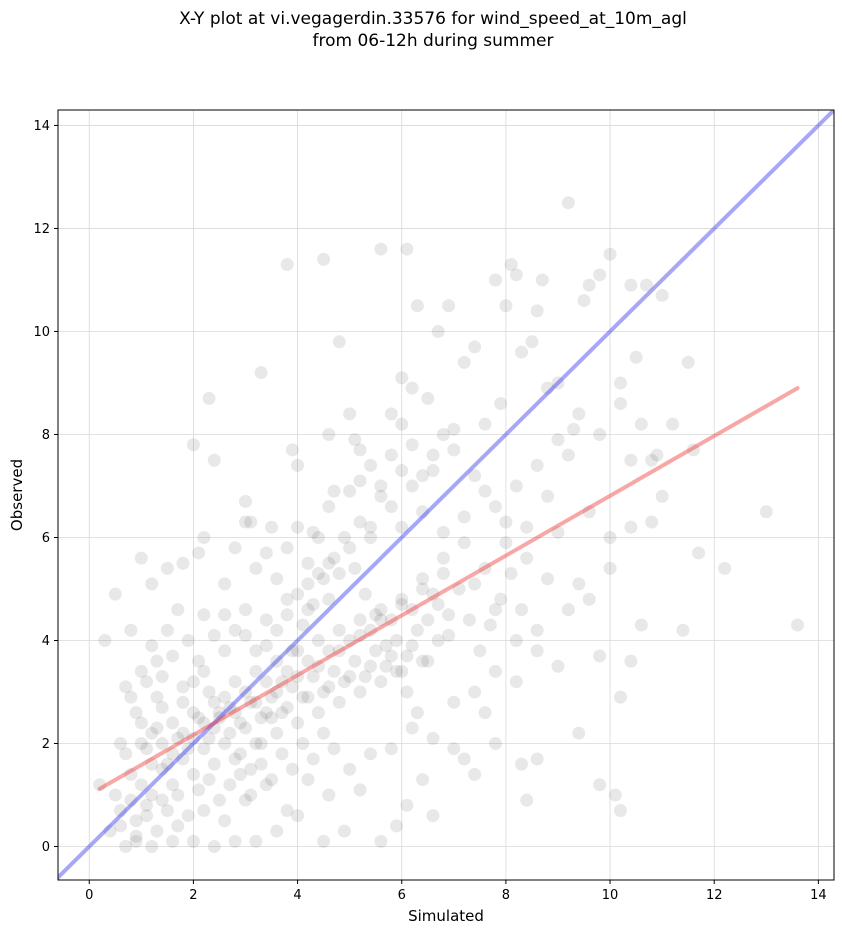  Describe the element at coordinates (193, 895) in the screenshot. I see `x-tick-label: 2` at that location.